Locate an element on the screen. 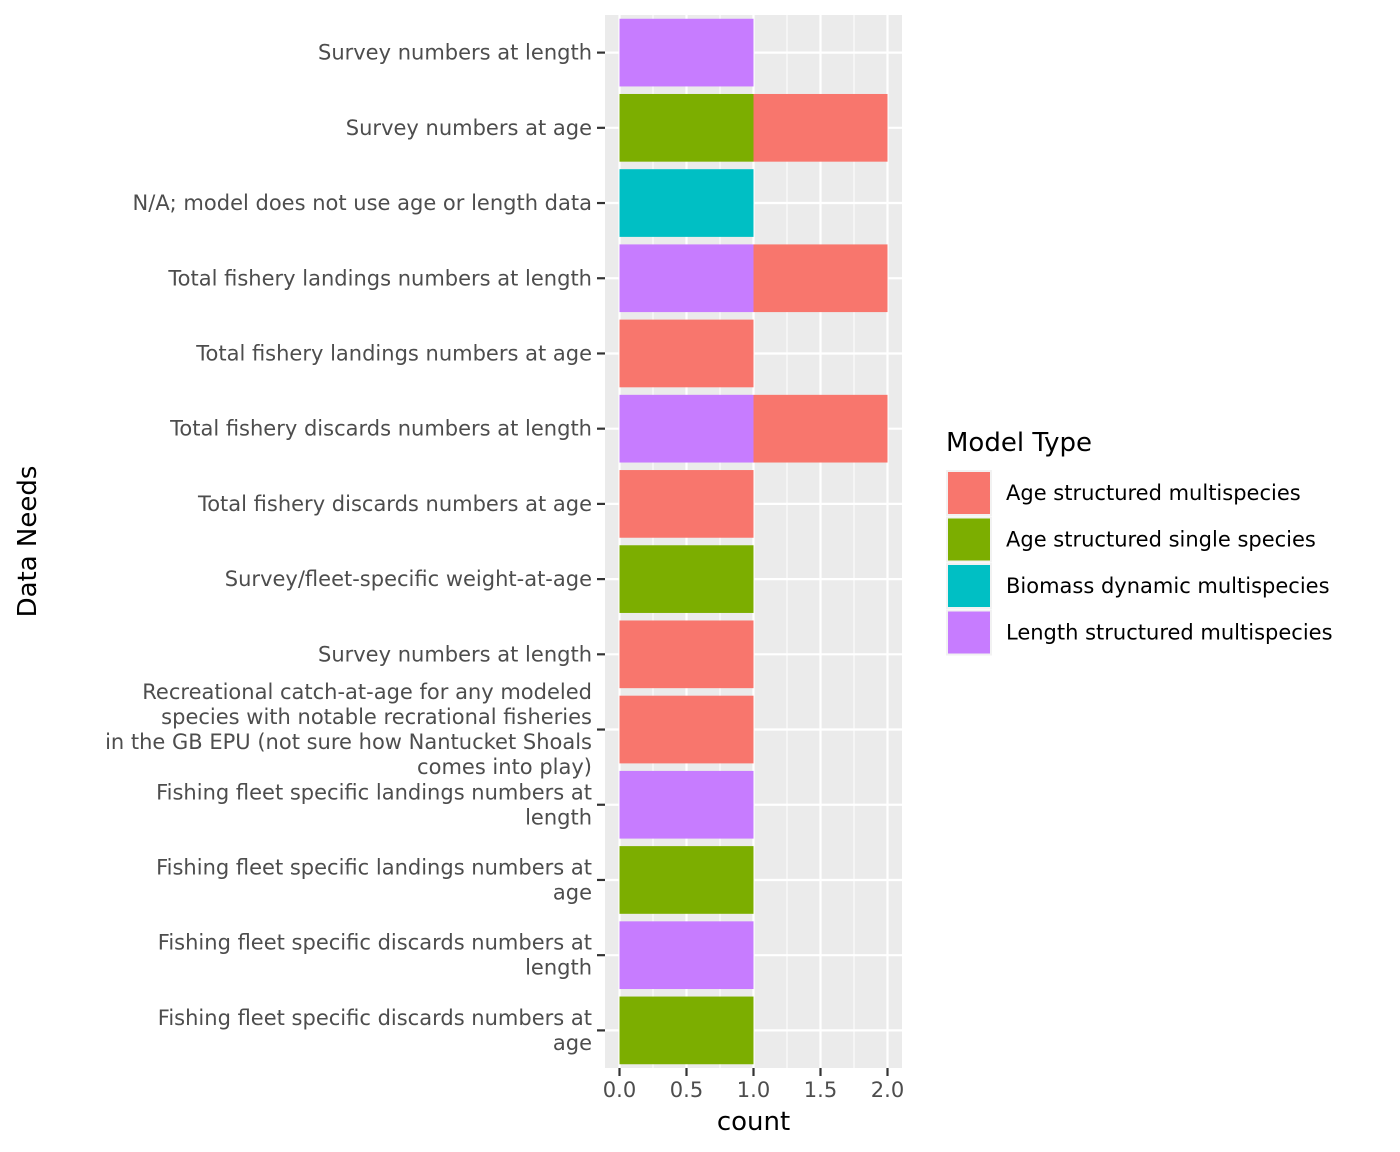  legend-label: Age structured single species is located at coordinates (1161, 540).